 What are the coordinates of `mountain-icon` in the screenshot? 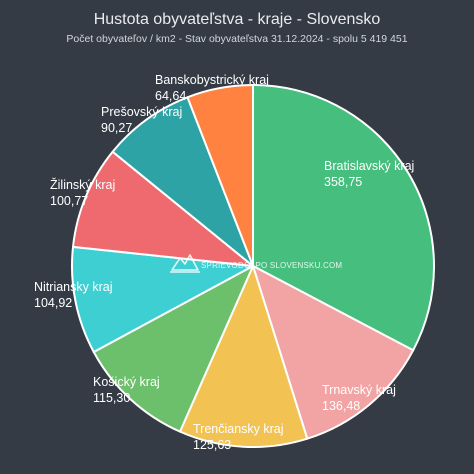 It's located at (185, 263).